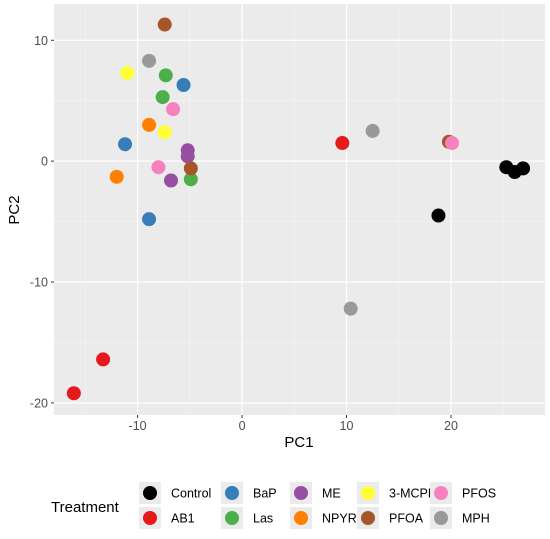 This screenshot has width=550, height=539. What do you see at coordinates (347, 426) in the screenshot?
I see `x-tick-label: 10` at bounding box center [347, 426].